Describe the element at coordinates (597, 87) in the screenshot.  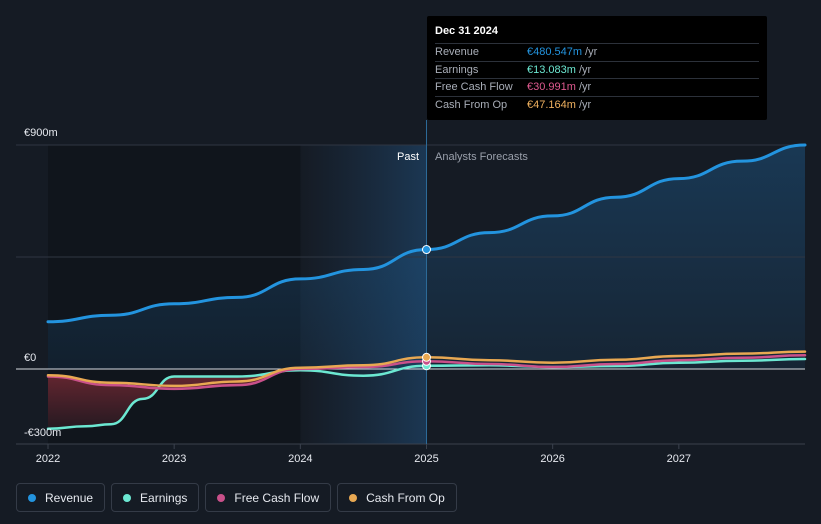
I see `tooltip-row-fcf: Free Cash Flow €30.991m /yr` at that location.